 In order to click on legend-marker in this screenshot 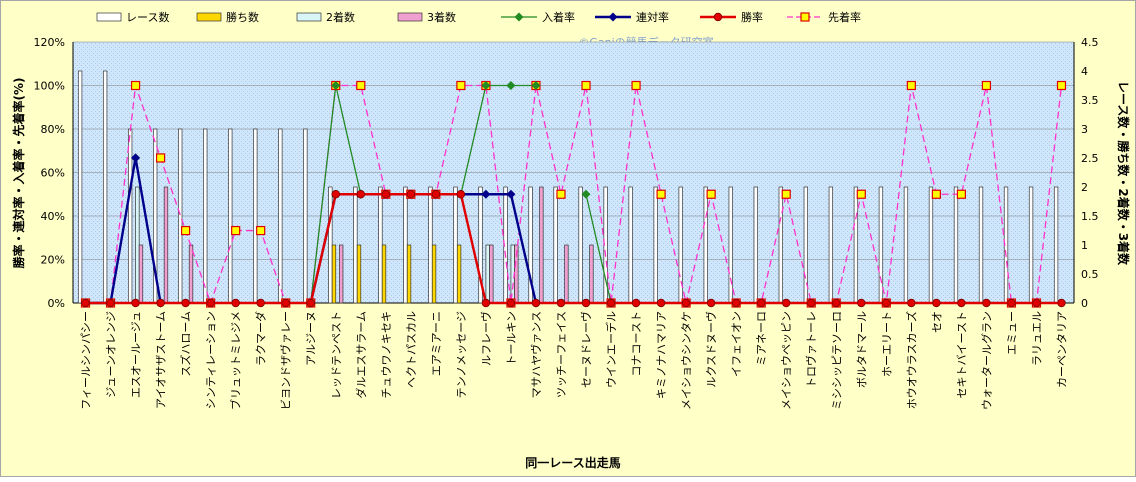, I will do `click(519, 17)`.